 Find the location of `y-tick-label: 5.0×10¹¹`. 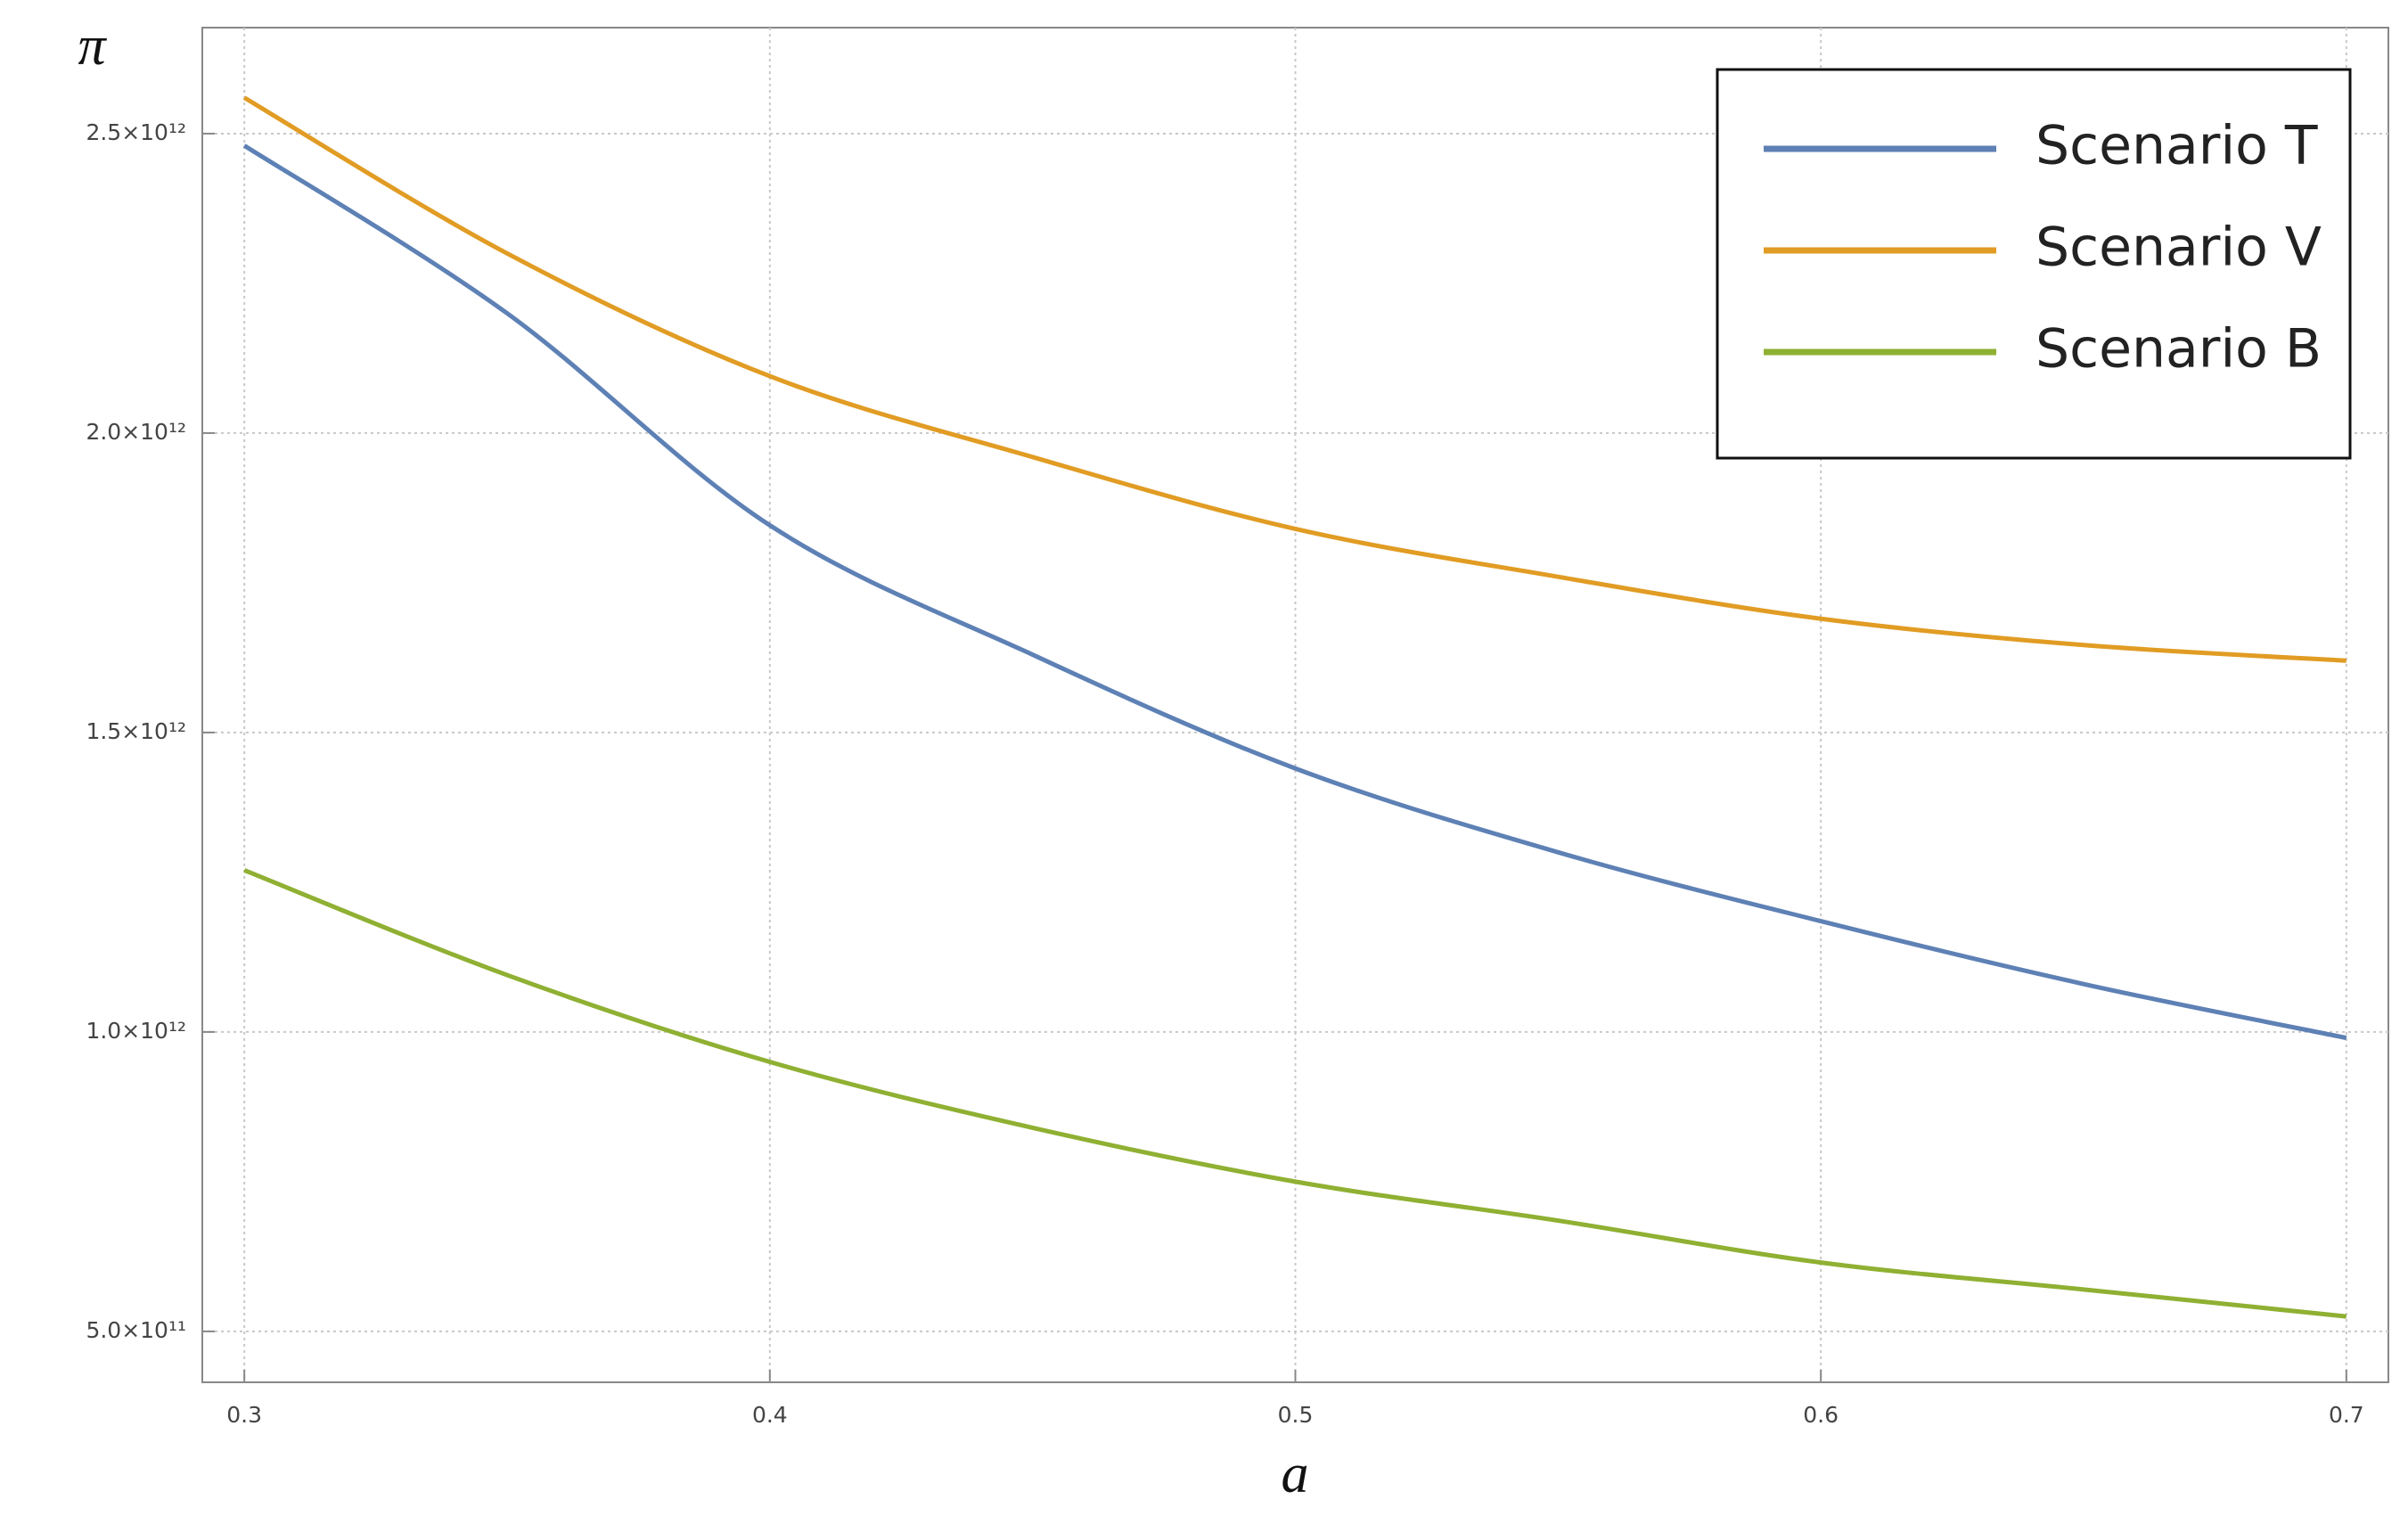

y-tick-label: 5.0×10¹¹ is located at coordinates (136, 1330).